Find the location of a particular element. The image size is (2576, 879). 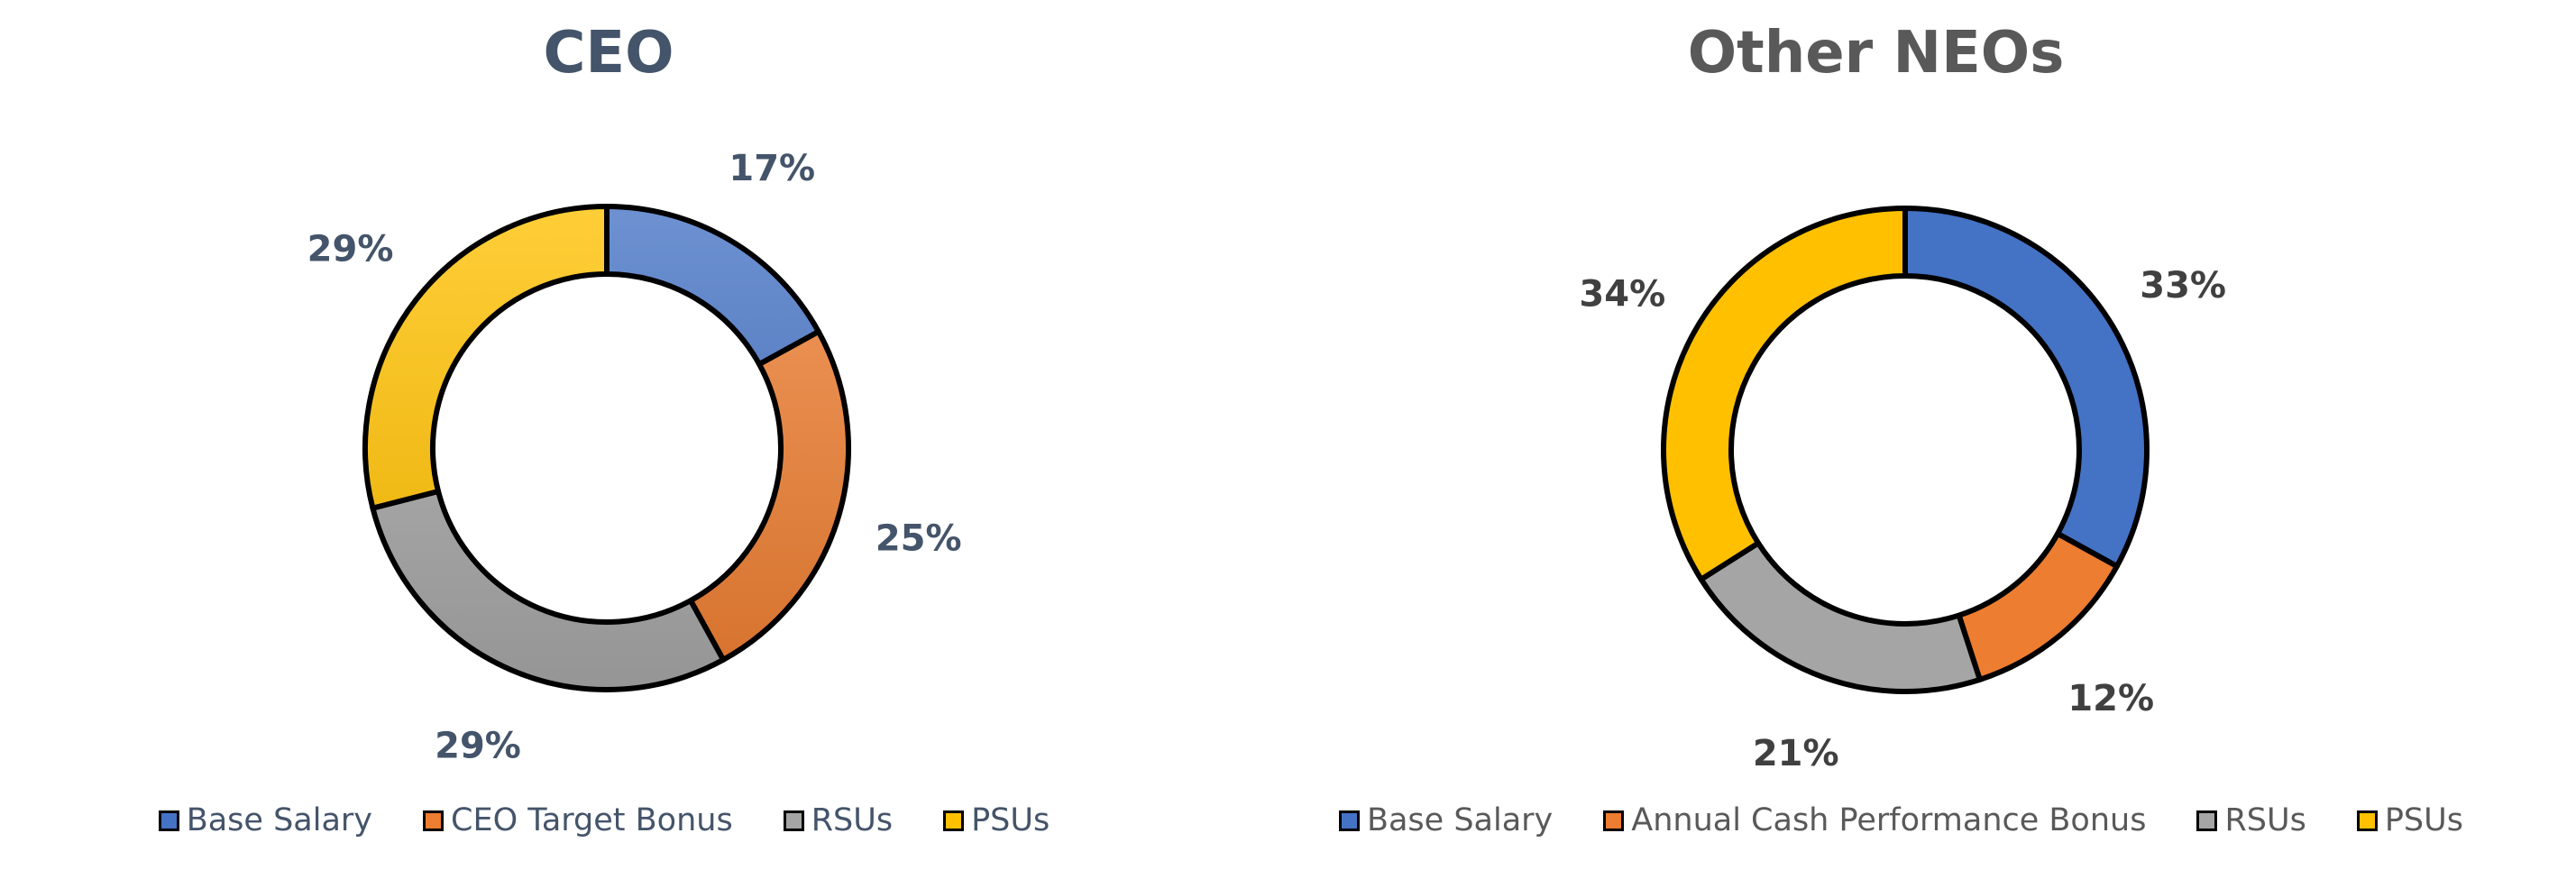

data-label-rsus: 29% is located at coordinates (478, 745).